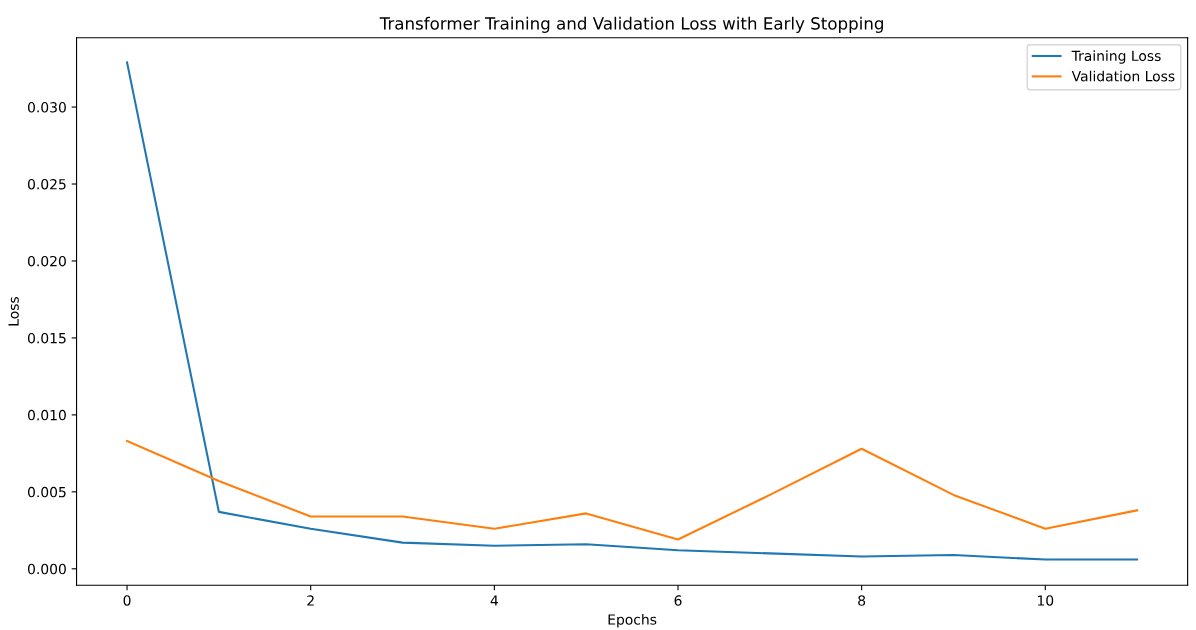 The height and width of the screenshot is (630, 1196). Describe the element at coordinates (494, 600) in the screenshot. I see `x-tick-label: 4` at that location.